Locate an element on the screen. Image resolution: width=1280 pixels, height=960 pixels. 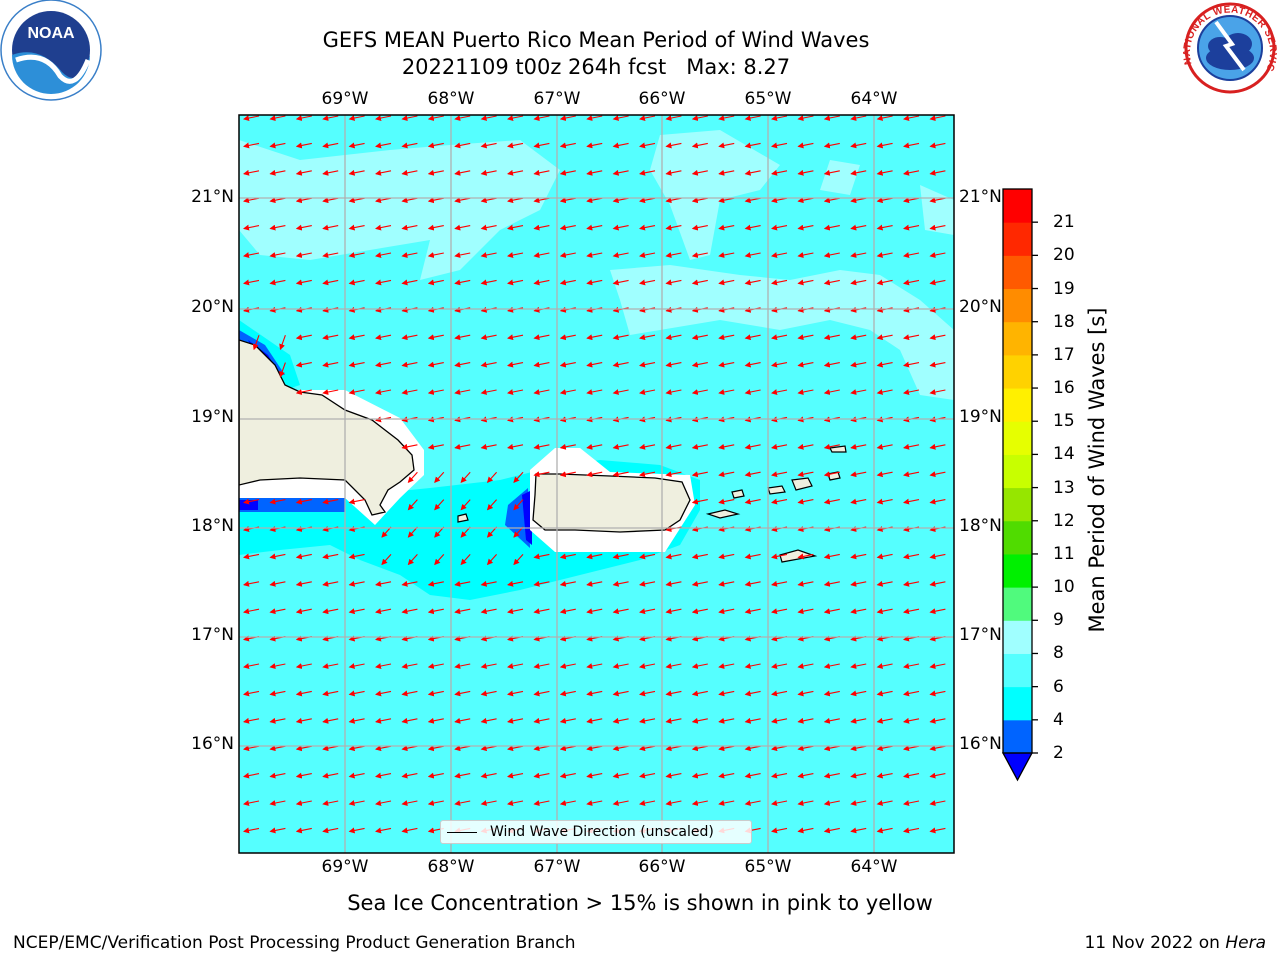
colorbar-label: 20 is located at coordinates (1064, 255).